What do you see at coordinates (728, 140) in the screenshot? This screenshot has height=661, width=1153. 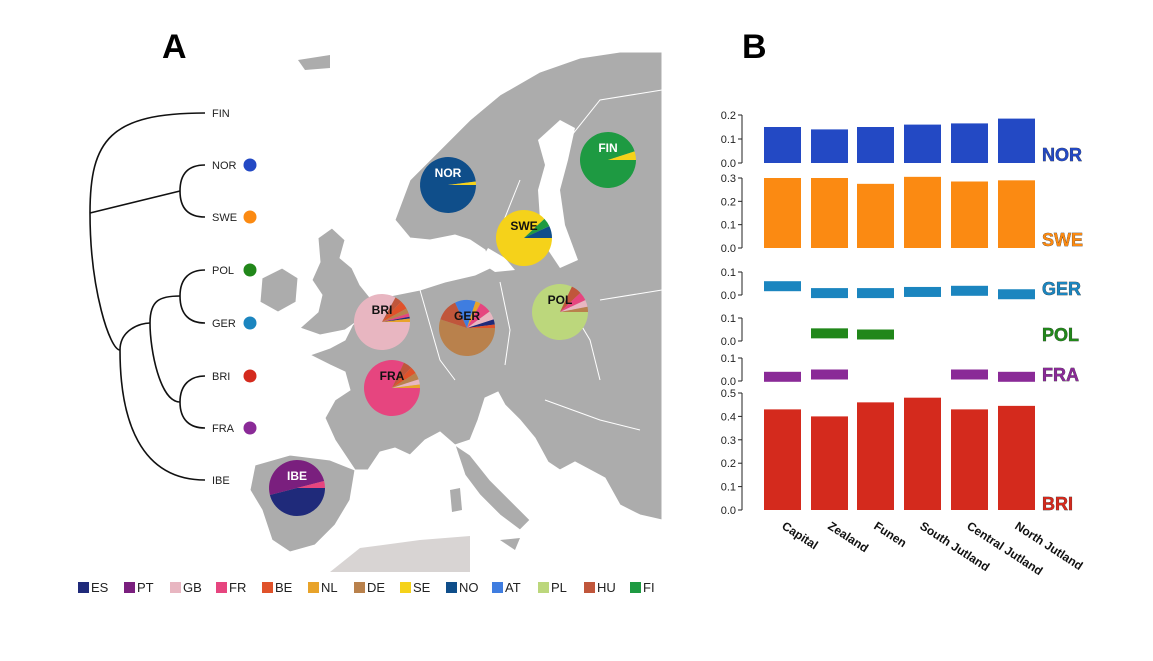 I see `y-tick-label-nor: 0.1` at bounding box center [728, 140].